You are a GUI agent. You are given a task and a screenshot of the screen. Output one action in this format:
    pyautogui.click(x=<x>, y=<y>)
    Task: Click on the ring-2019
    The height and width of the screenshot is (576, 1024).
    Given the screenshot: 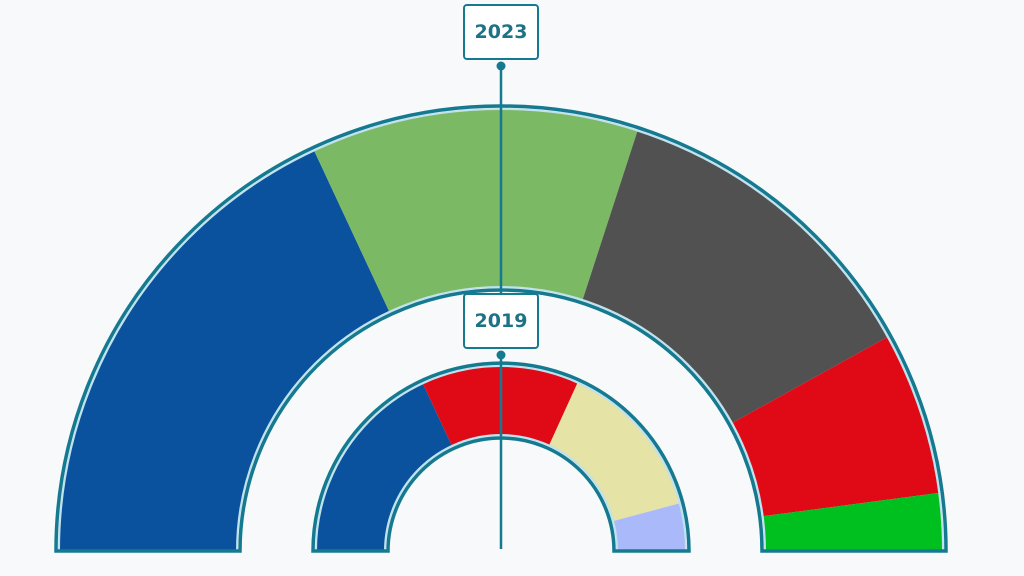 What is the action you would take?
    pyautogui.click(x=501, y=457)
    